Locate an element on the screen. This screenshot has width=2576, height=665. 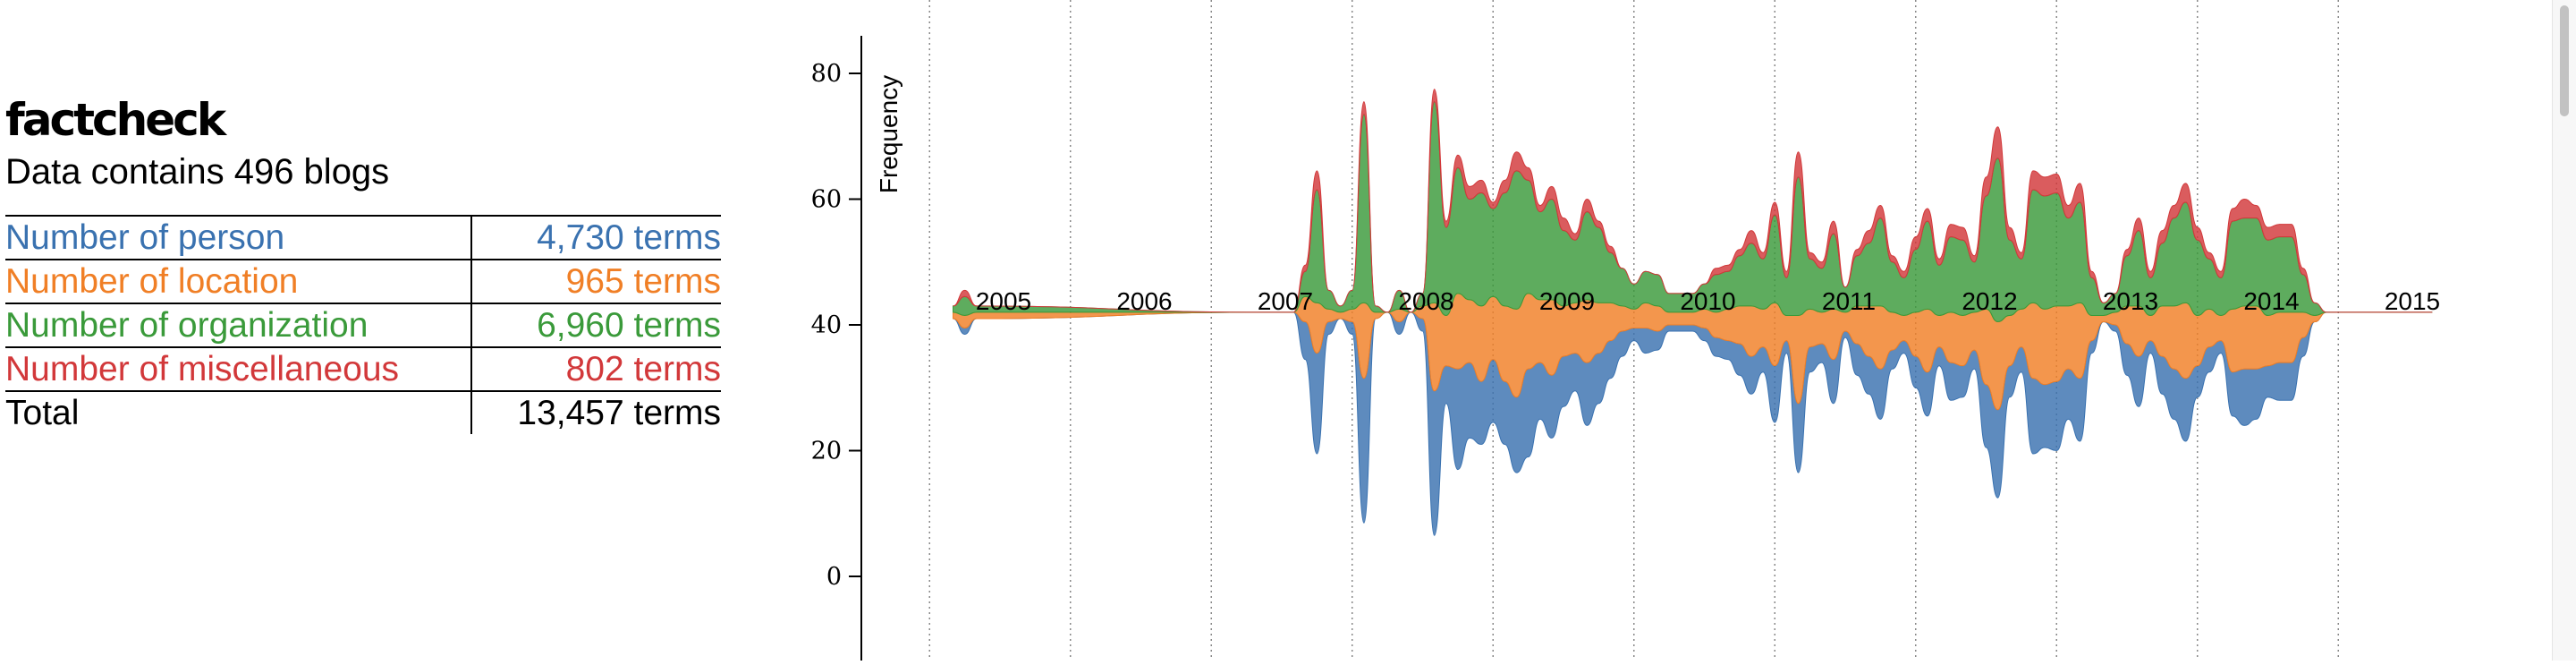
vertical-scrollbar is located at coordinates (2564, 330).